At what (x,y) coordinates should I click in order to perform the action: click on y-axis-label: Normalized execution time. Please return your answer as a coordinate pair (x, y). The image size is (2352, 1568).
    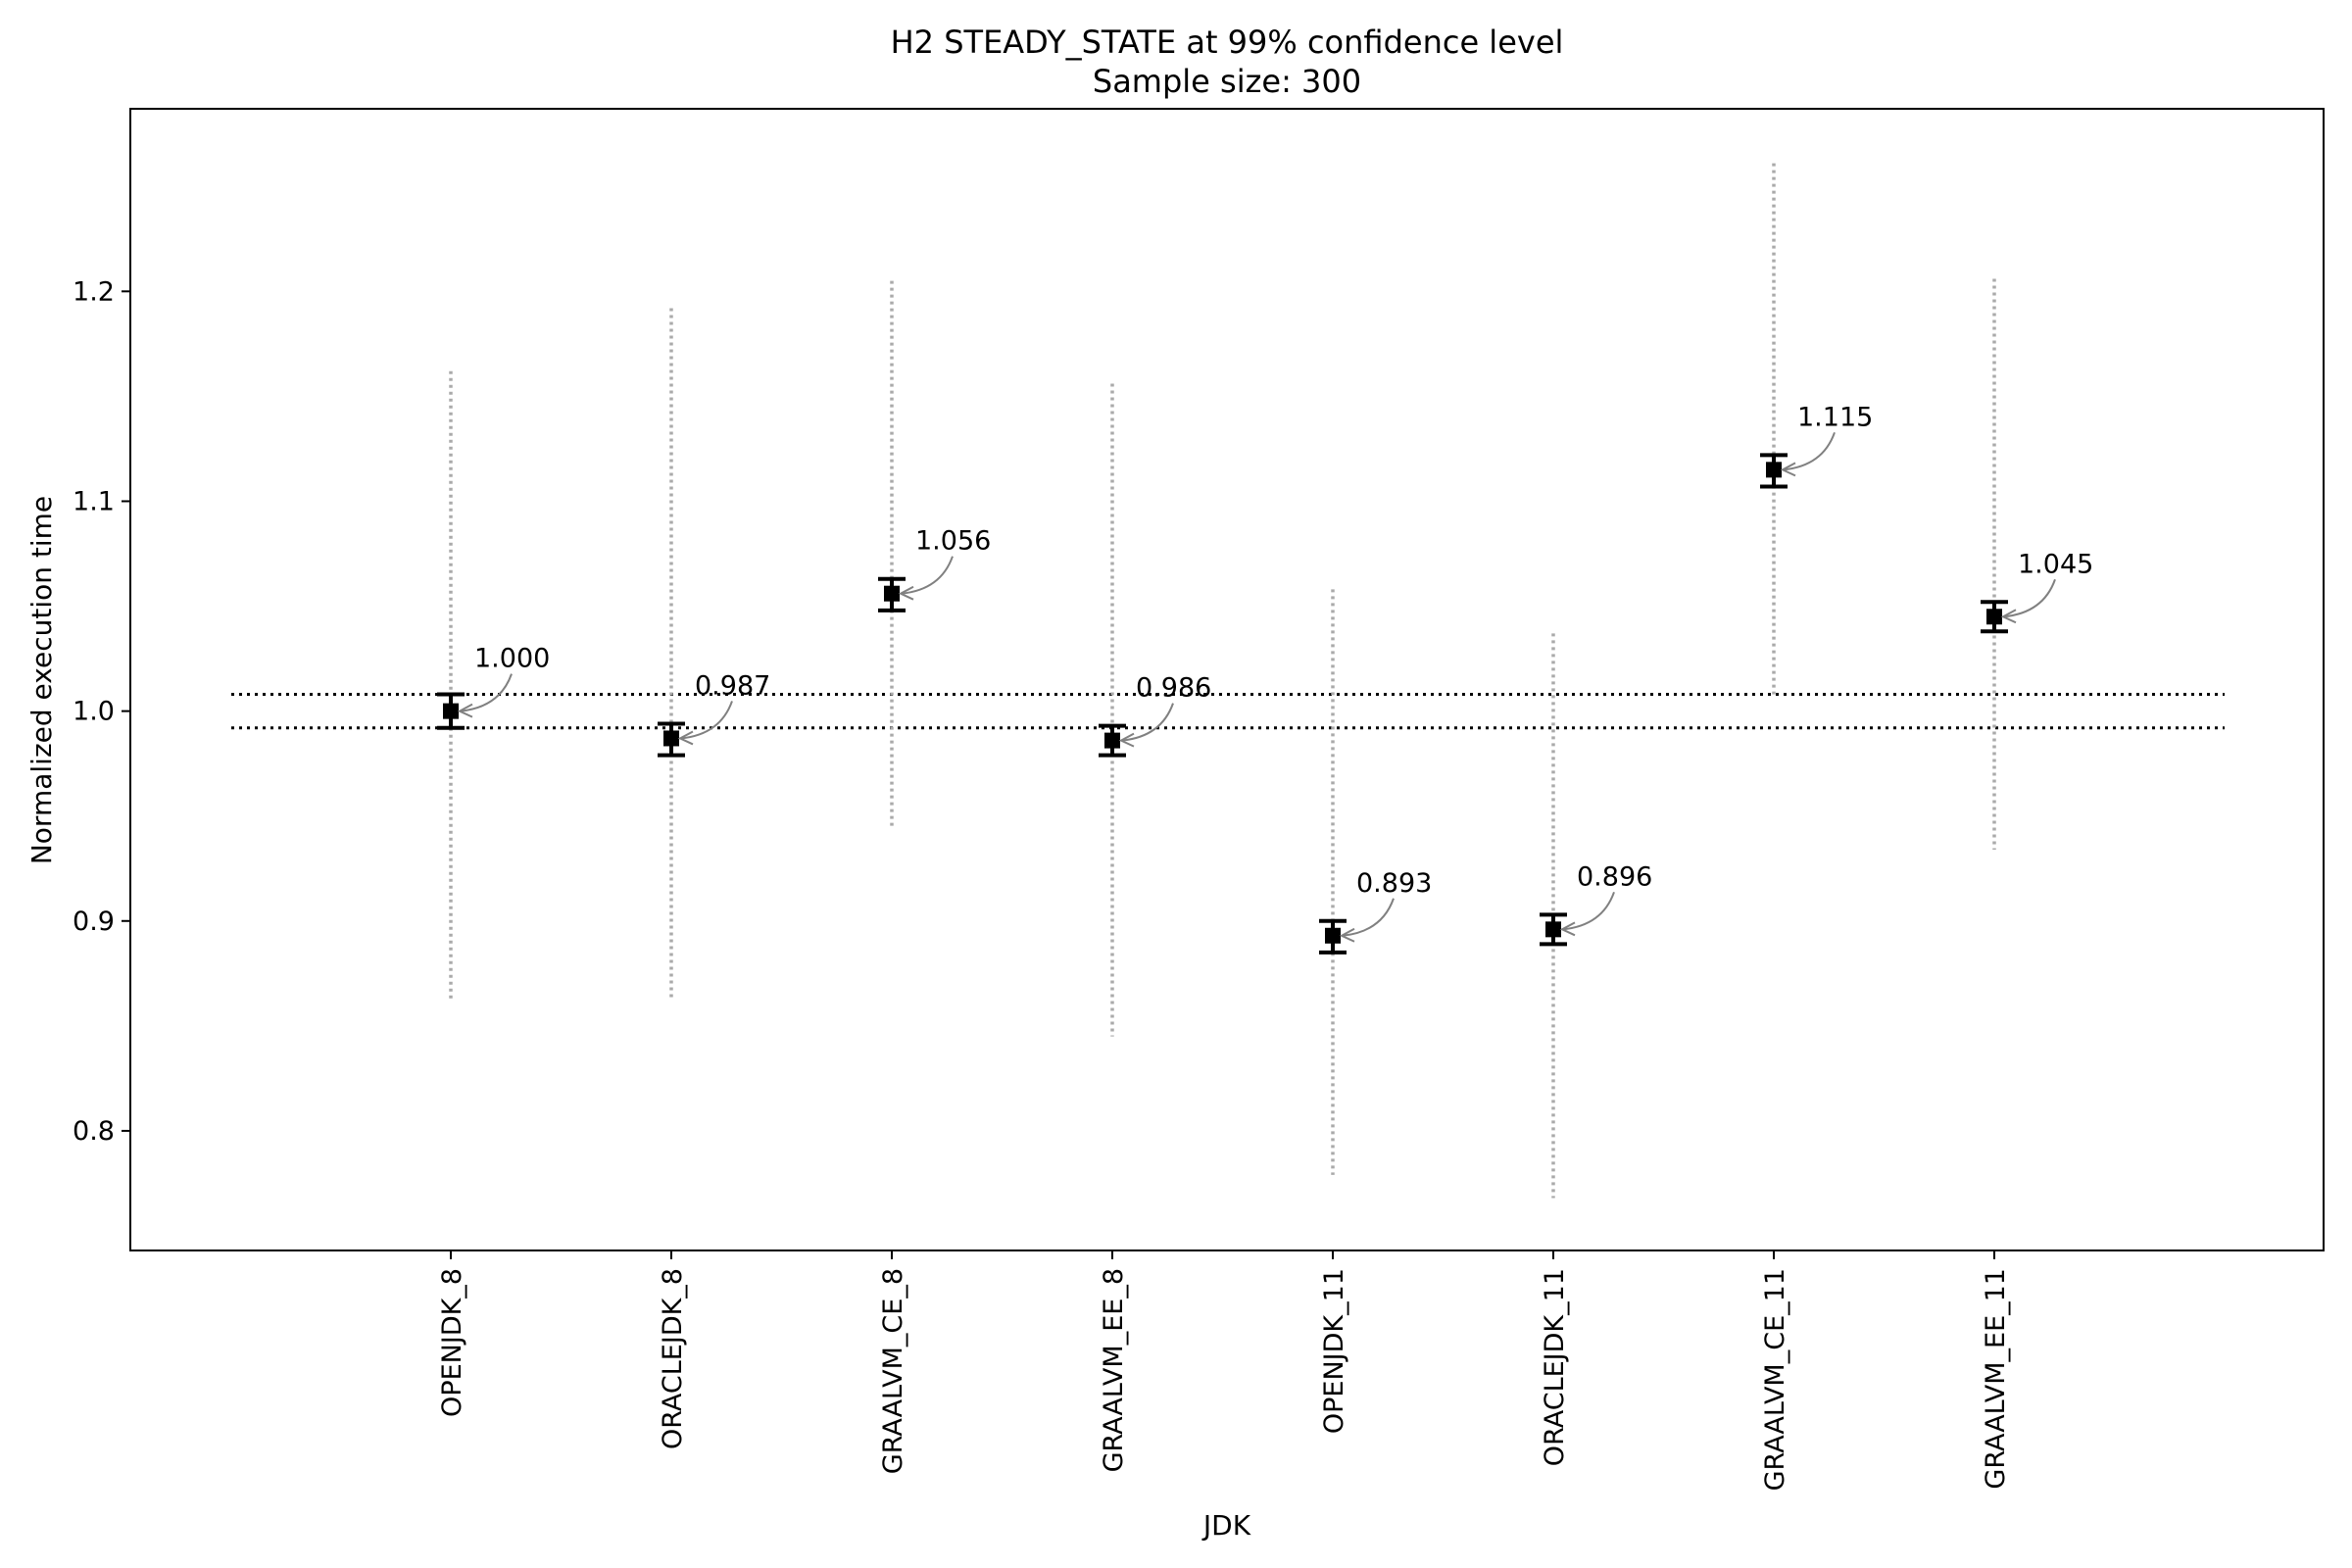
    Looking at the image, I should click on (41, 680).